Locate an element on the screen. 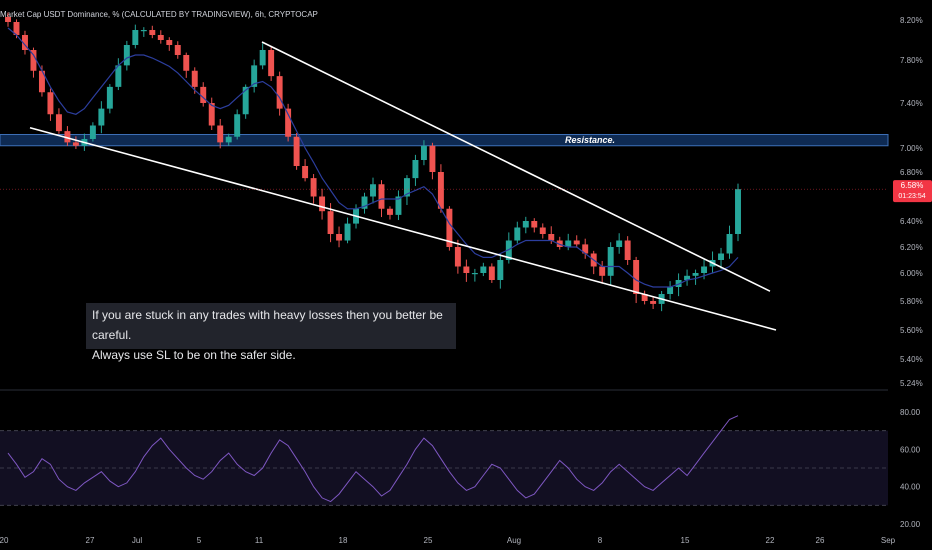  annotation-line-2: Always use SL to be on the safer side. is located at coordinates (194, 355).